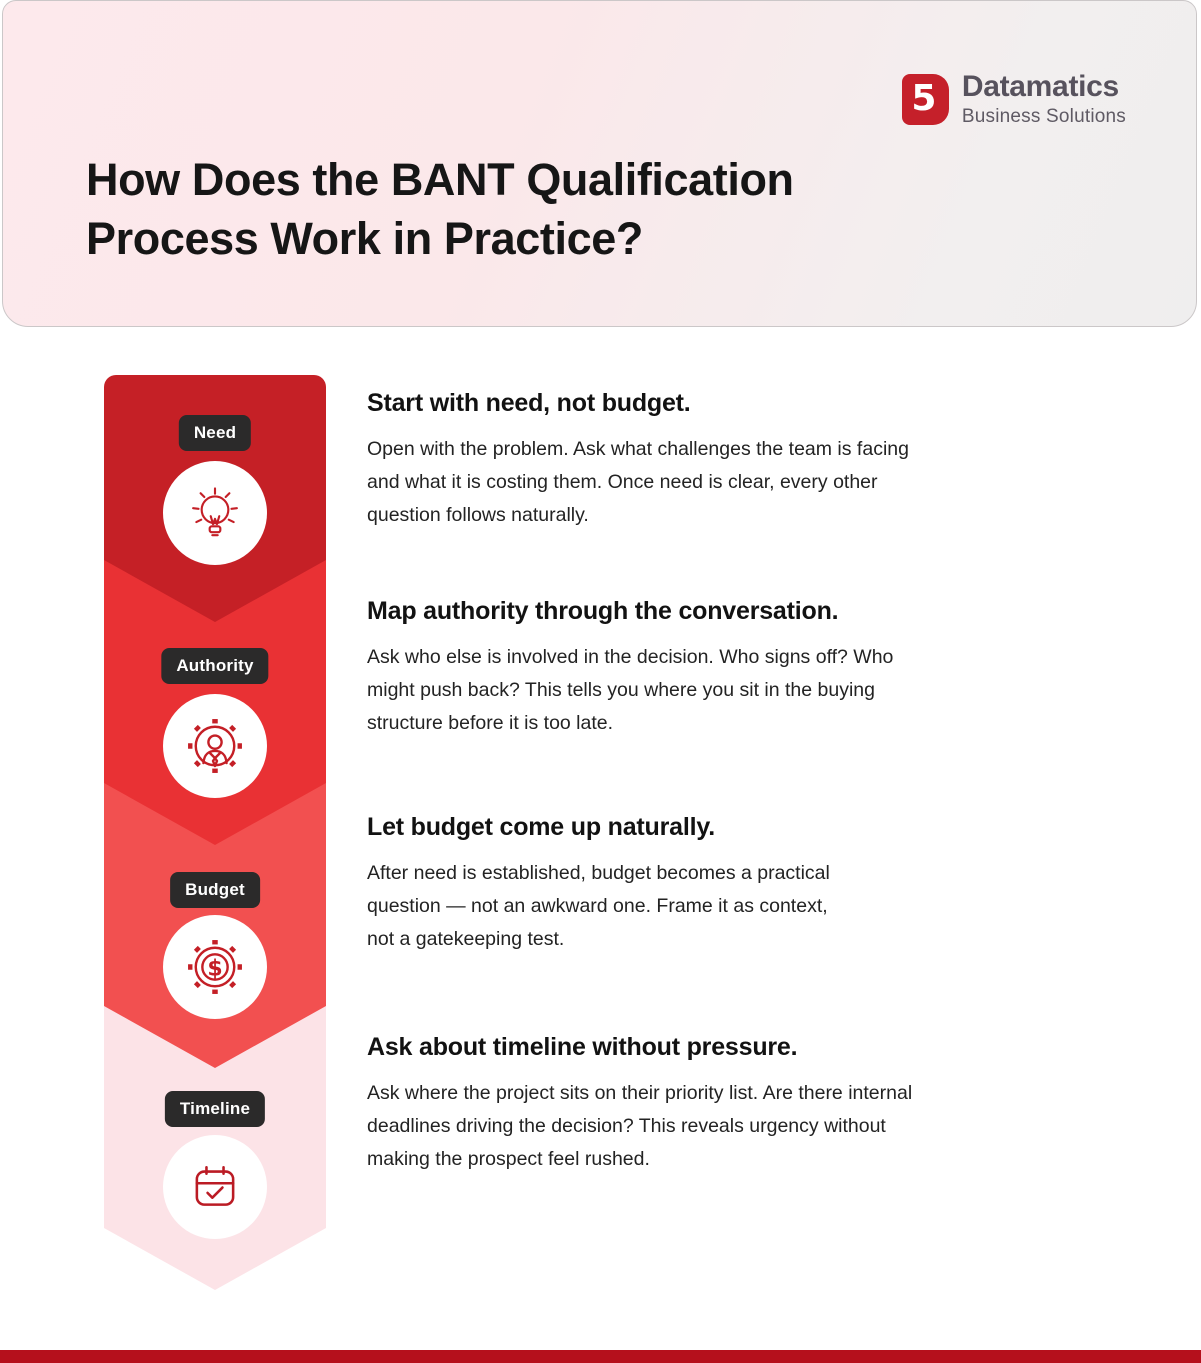 The width and height of the screenshot is (1201, 1363). What do you see at coordinates (529, 403) in the screenshot?
I see `step-heading-need: Start with need, not budget.` at bounding box center [529, 403].